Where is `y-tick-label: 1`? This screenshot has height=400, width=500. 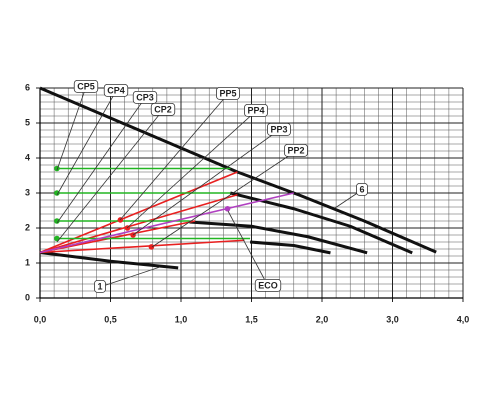 y-tick-label: 1 is located at coordinates (27, 262).